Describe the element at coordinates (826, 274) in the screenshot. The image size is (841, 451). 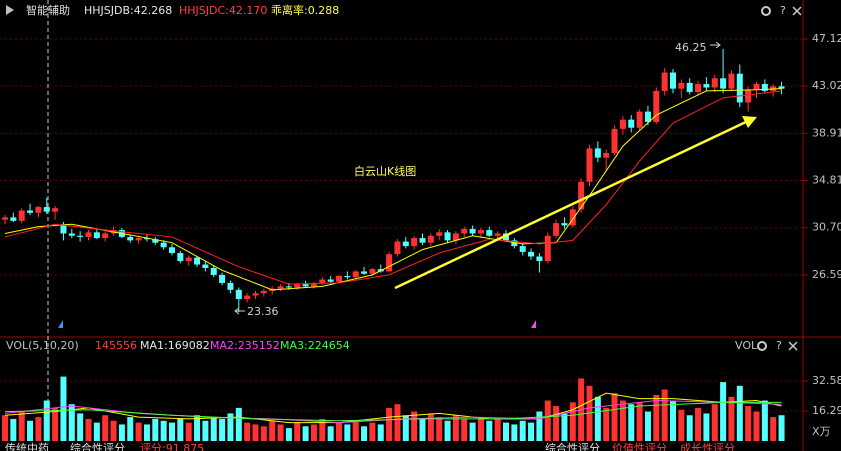
I see `y-tick-label: 26.59` at that location.